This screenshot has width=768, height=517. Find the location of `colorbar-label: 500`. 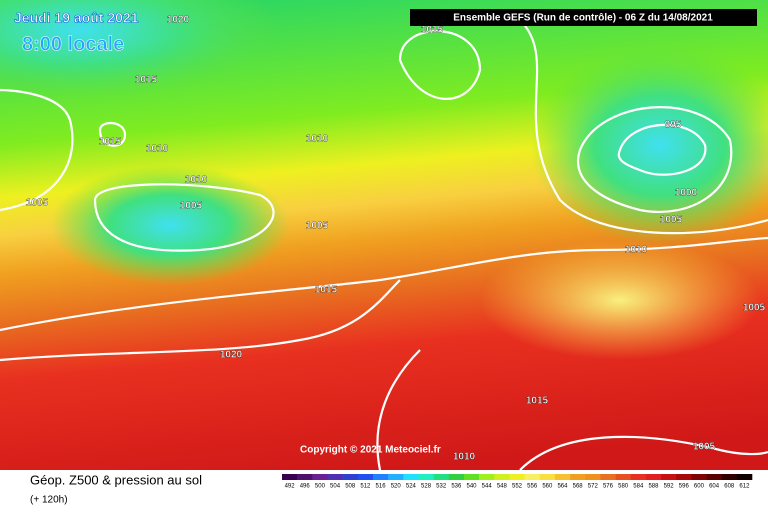

colorbar-label: 500 is located at coordinates (320, 487).